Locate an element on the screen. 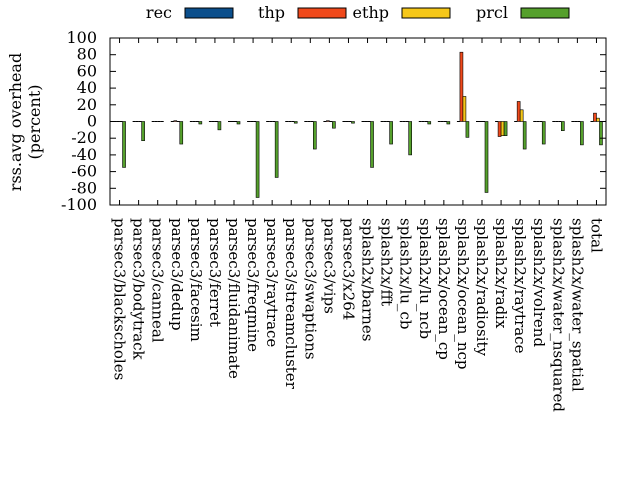 The image size is (640, 480). legend-swatch-ethp is located at coordinates (426, 13).